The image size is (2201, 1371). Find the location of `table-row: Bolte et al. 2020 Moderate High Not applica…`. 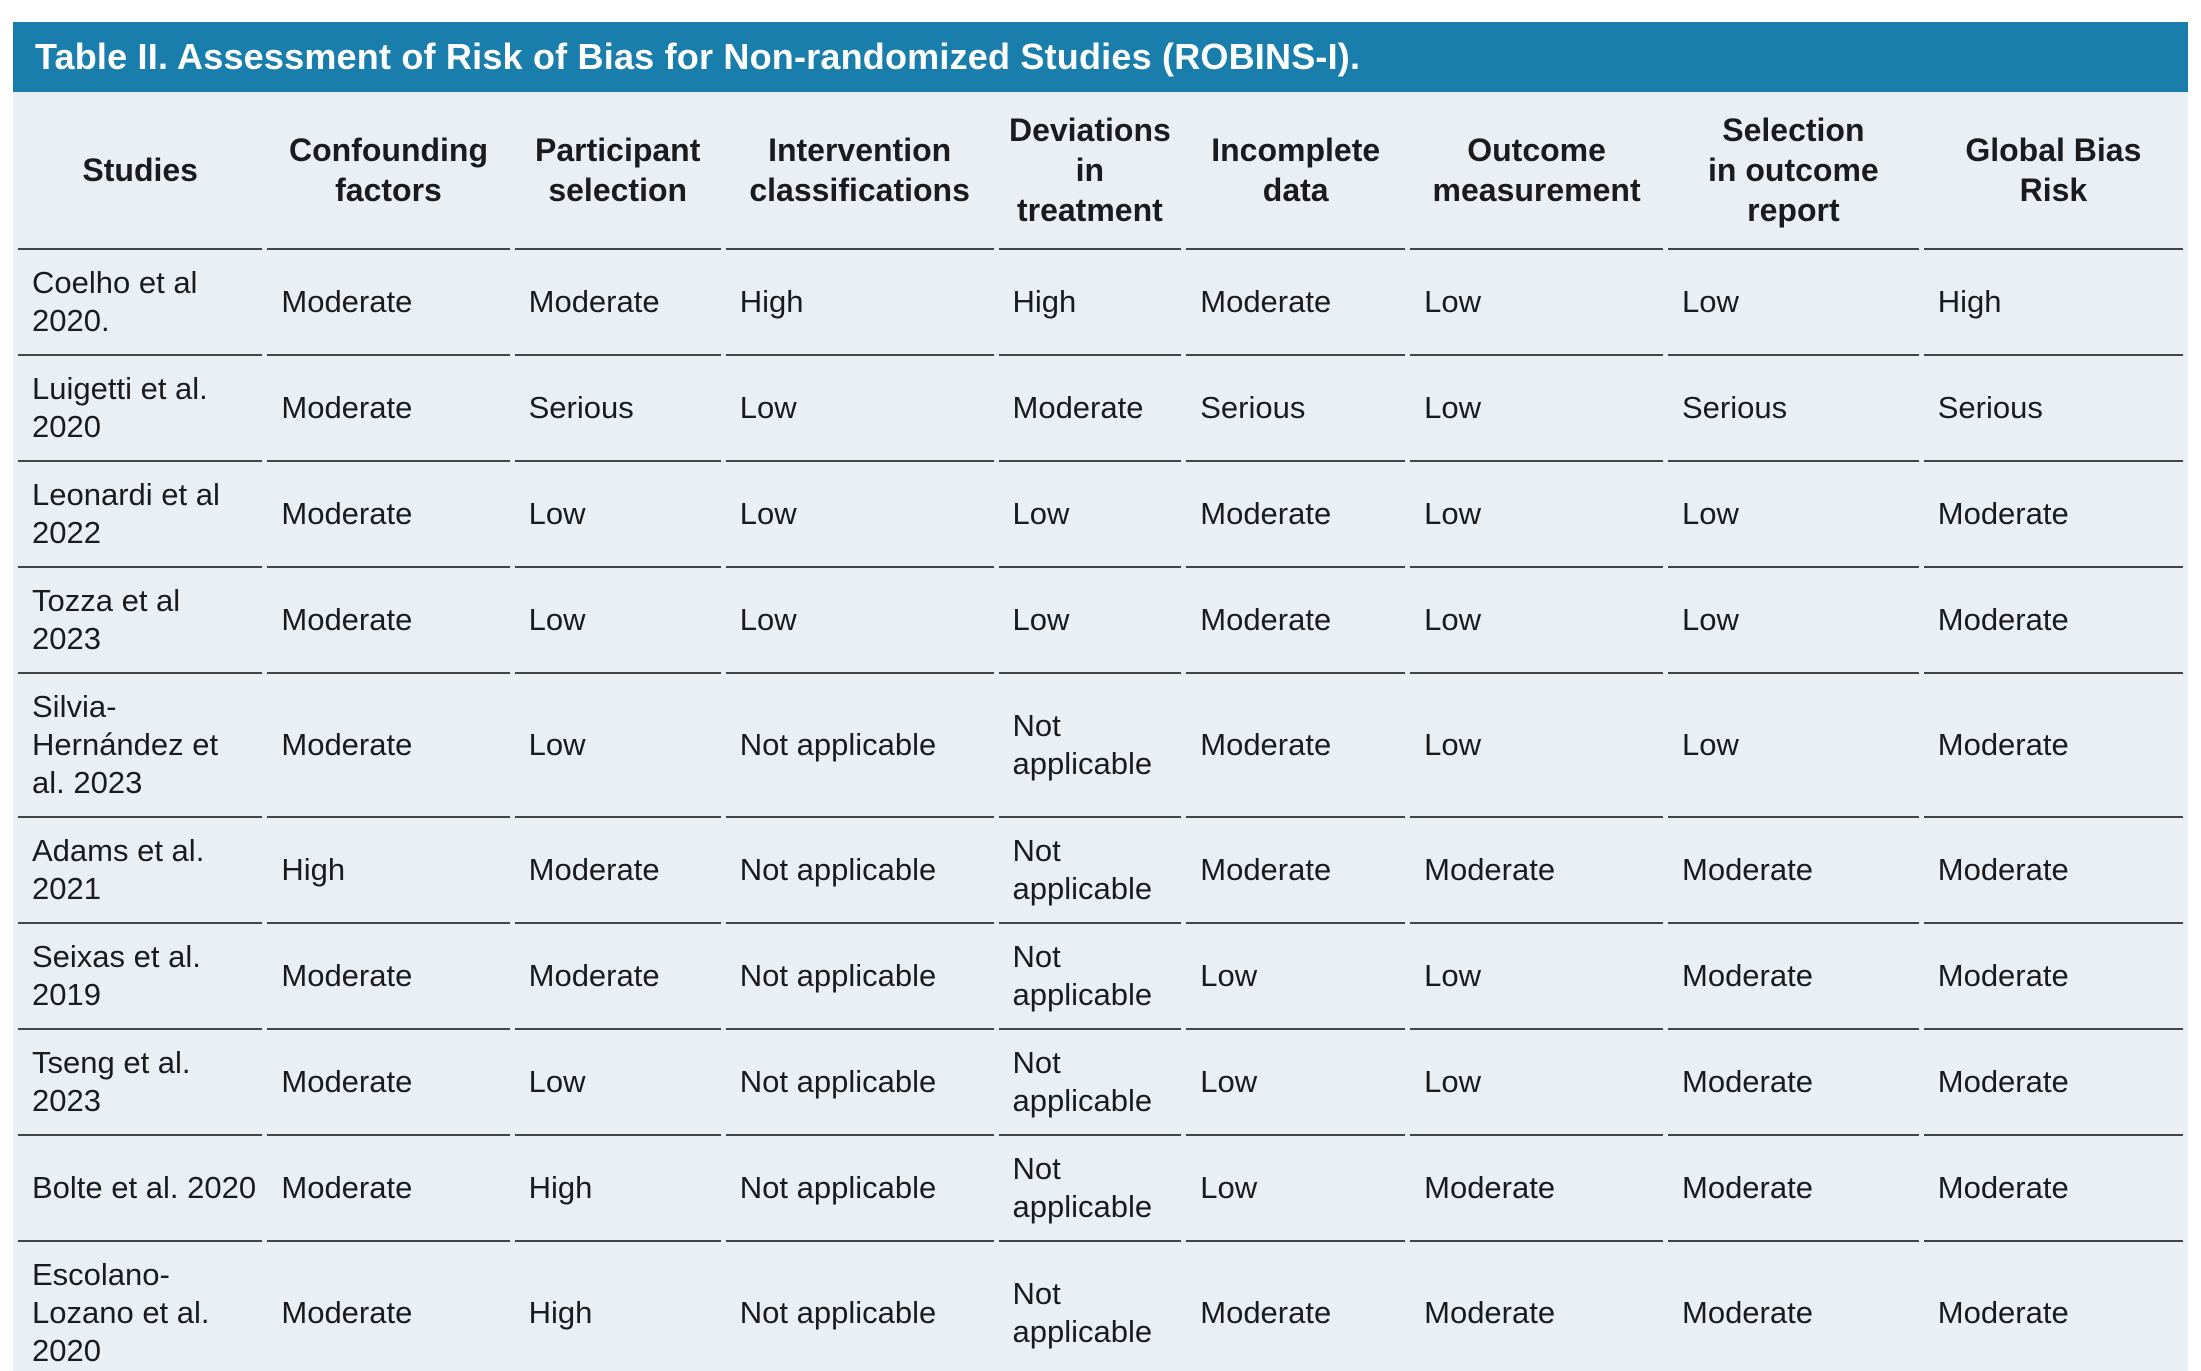

table-row: Bolte et al. 2020 Moderate High Not applica… is located at coordinates (1100, 1189).